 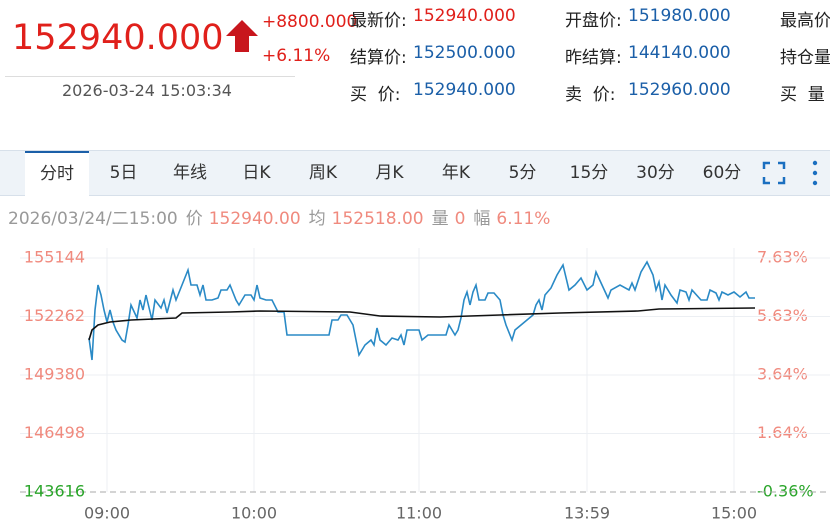 What do you see at coordinates (123, 173) in the screenshot?
I see `tab: 5日` at bounding box center [123, 173].